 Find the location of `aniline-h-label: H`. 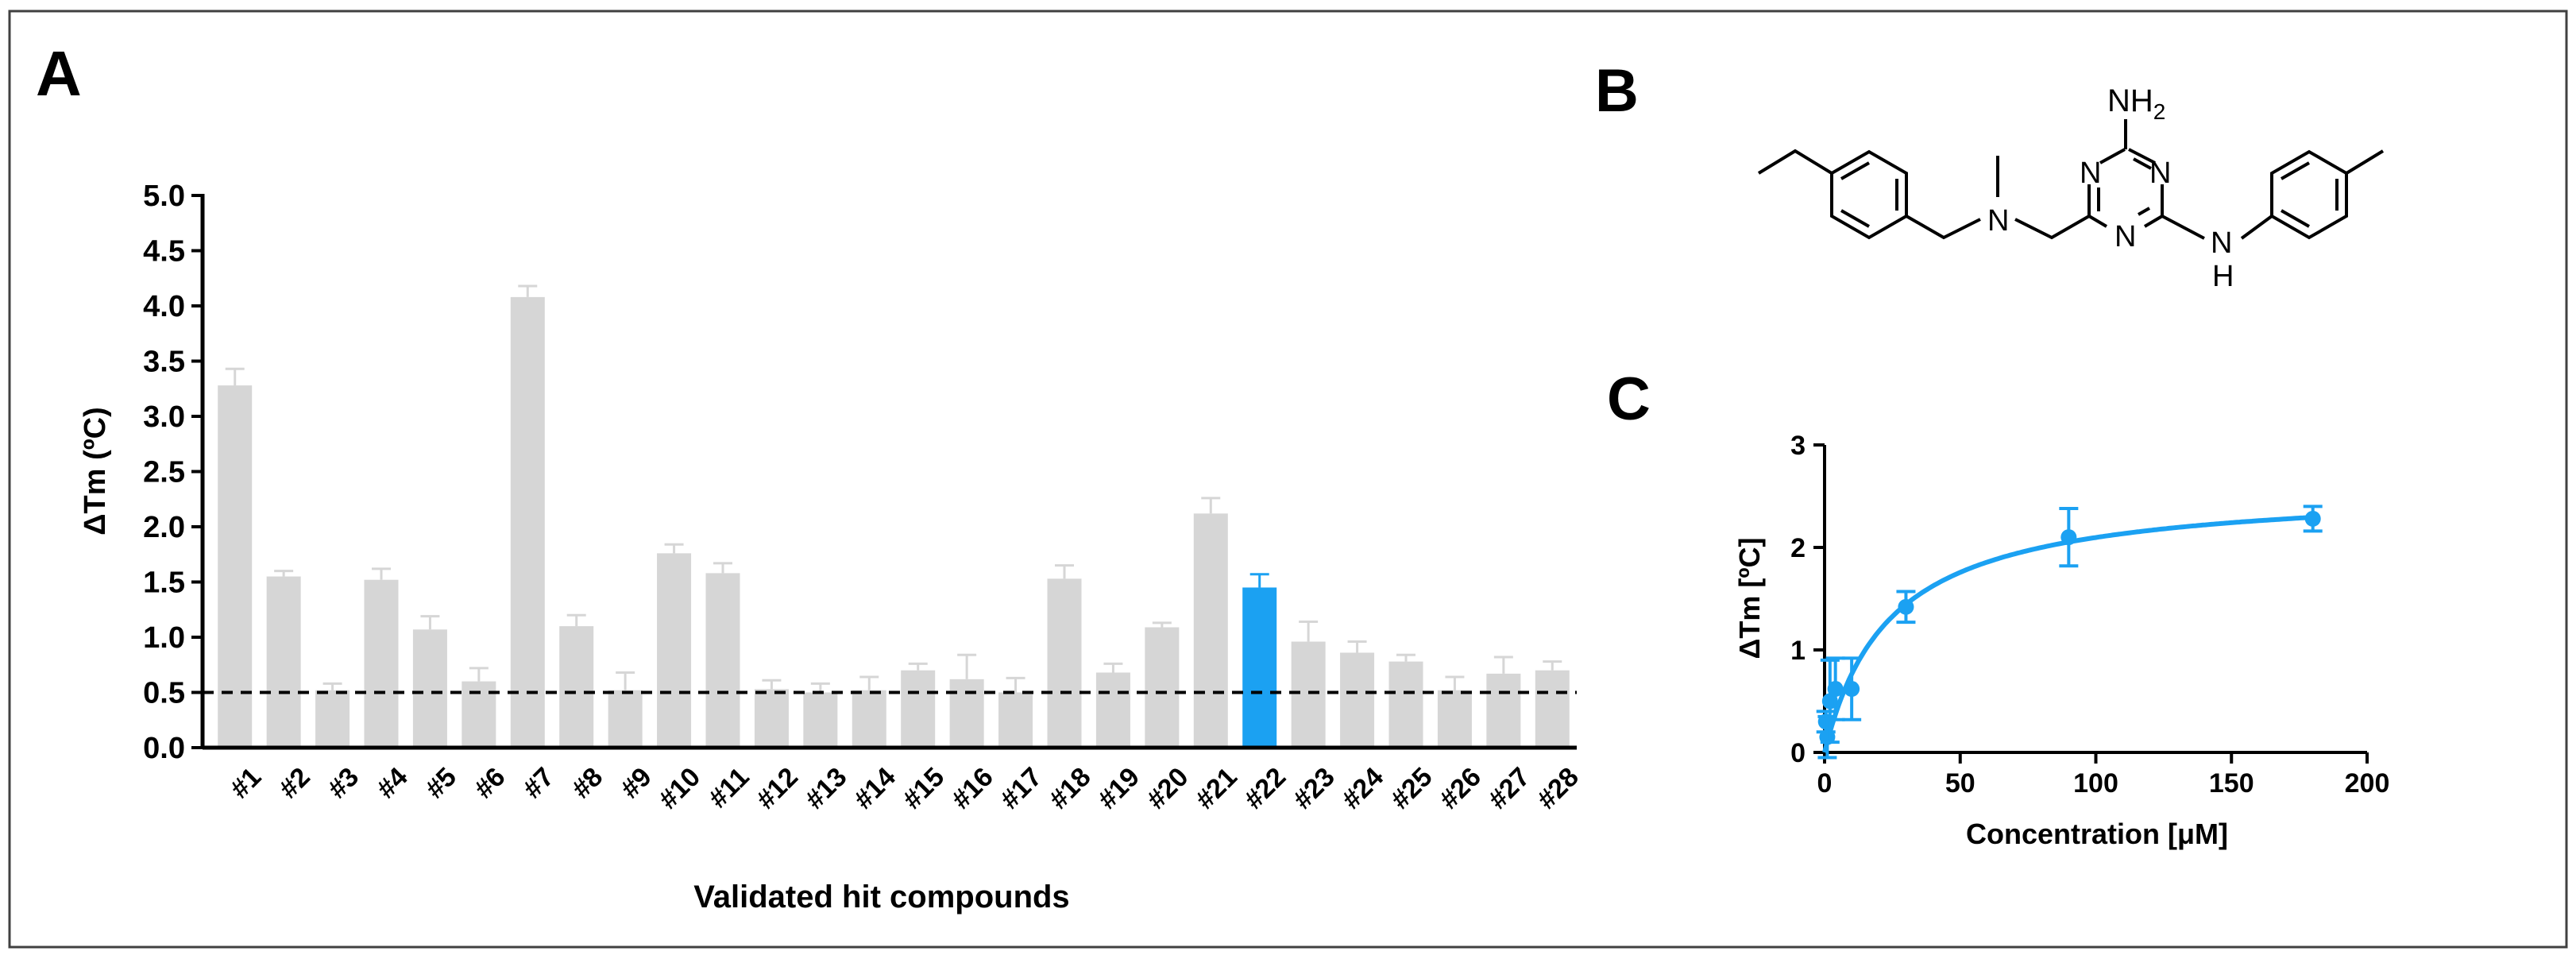

aniline-h-label: H is located at coordinates (2223, 276).